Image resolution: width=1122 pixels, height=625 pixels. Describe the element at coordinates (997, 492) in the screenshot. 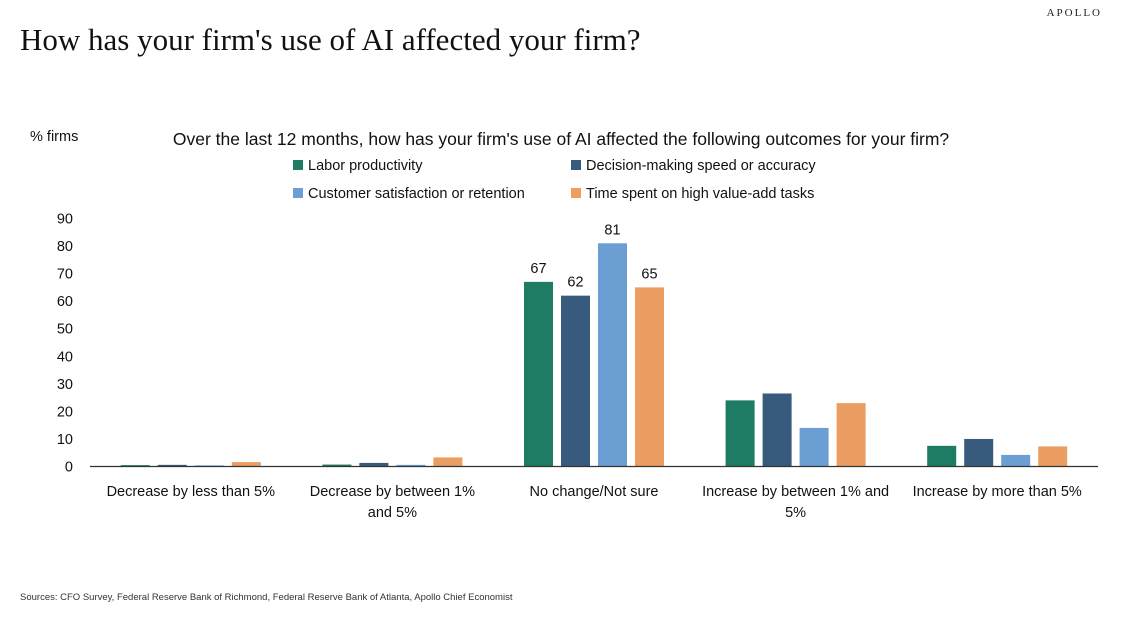

I see `x-tick-label: Increase by more than 5%` at that location.